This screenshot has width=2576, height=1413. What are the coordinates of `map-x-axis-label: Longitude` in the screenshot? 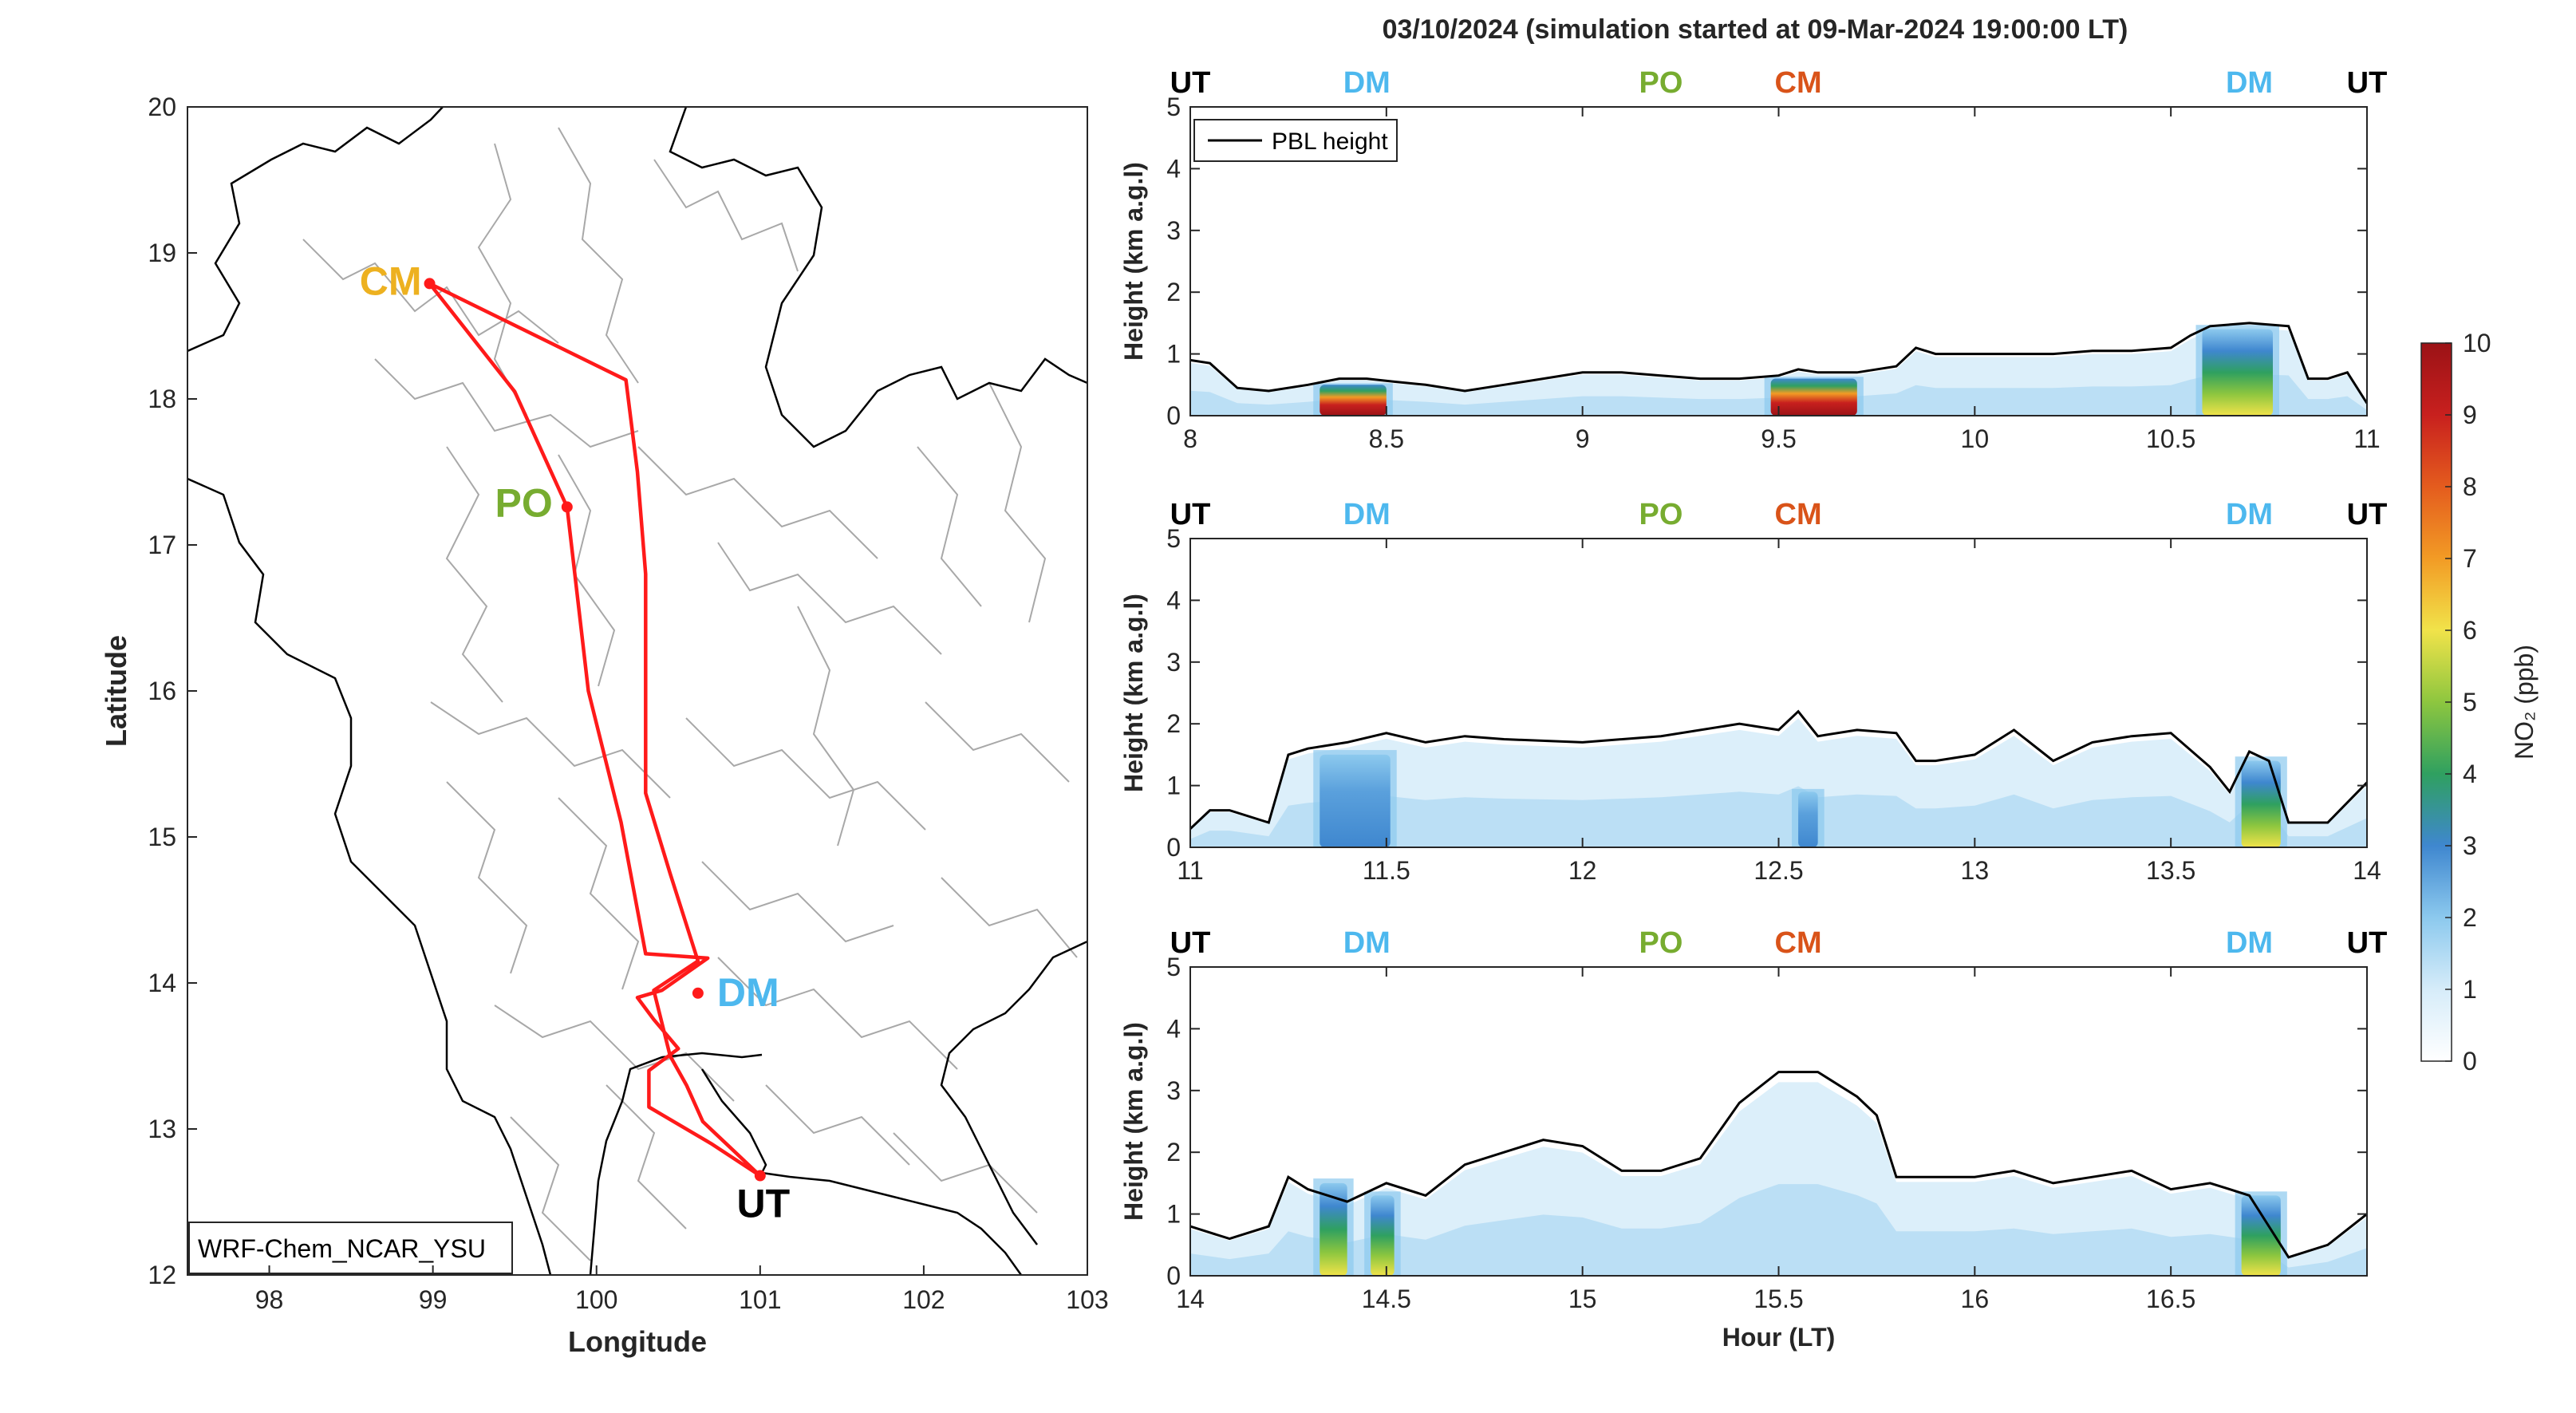 It's located at (637, 1341).